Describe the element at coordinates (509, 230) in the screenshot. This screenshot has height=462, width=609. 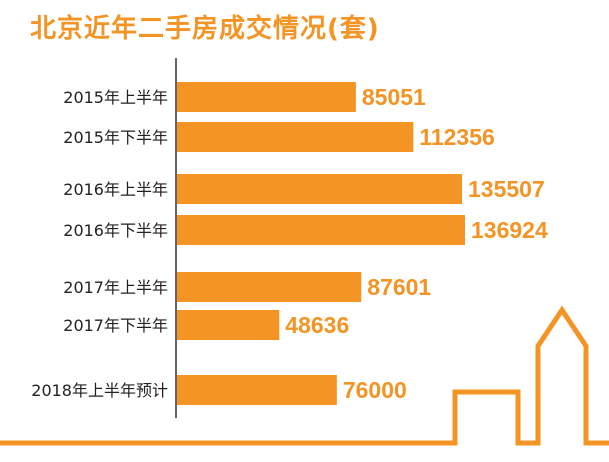
I see `data-label: 136924` at that location.